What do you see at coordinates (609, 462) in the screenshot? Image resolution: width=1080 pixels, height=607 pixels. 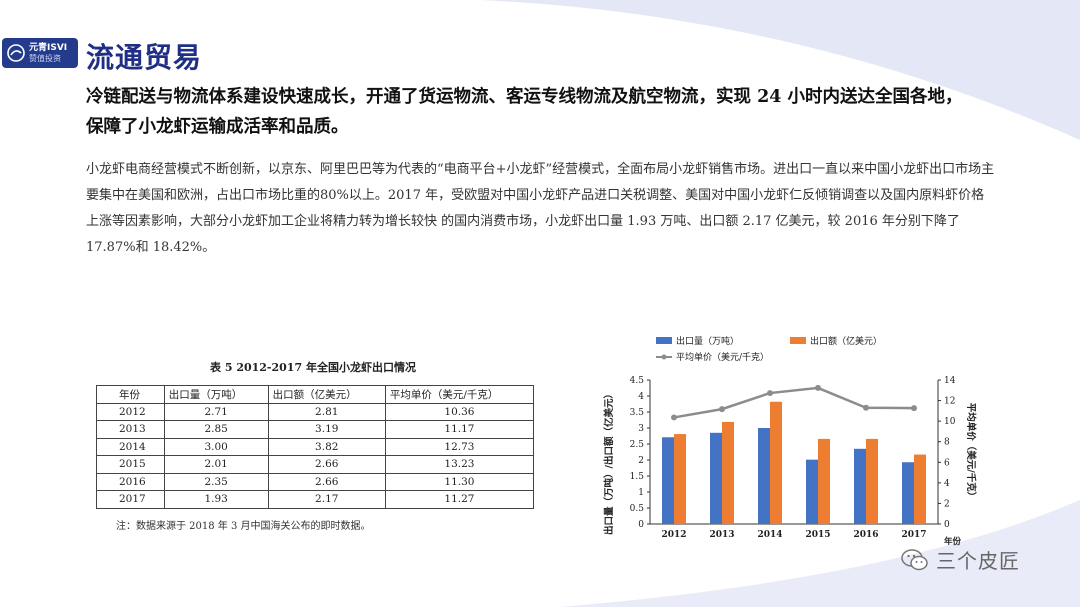 I see `y-axis-title-left: 出口量（万吨）/出口额（亿美元）` at bounding box center [609, 462].